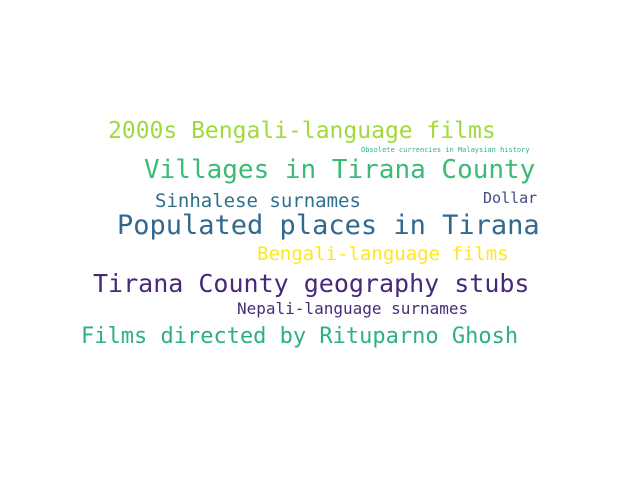 The height and width of the screenshot is (480, 640). I want to click on word-sinhalese-surnames: Sinhalese surnames, so click(258, 201).